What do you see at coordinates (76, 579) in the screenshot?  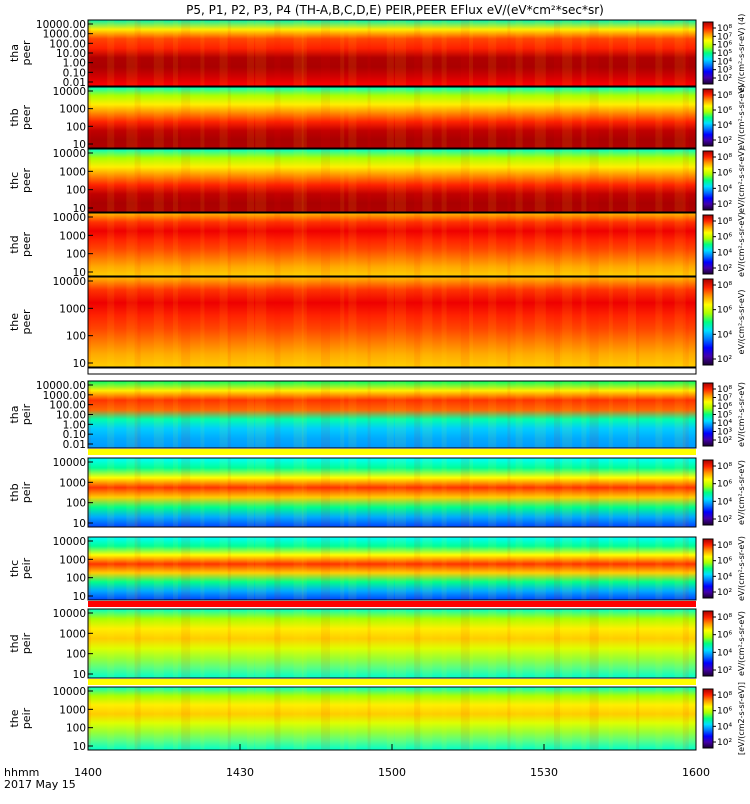 I see `ytick-label: 100` at bounding box center [76, 579].